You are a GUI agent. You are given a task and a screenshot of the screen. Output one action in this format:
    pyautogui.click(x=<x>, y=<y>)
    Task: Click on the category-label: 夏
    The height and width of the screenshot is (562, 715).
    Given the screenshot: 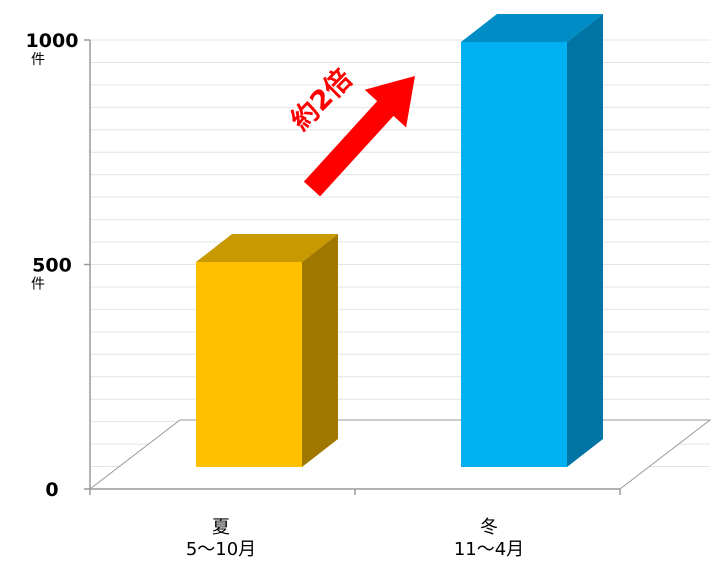 What is the action you would take?
    pyautogui.click(x=221, y=527)
    